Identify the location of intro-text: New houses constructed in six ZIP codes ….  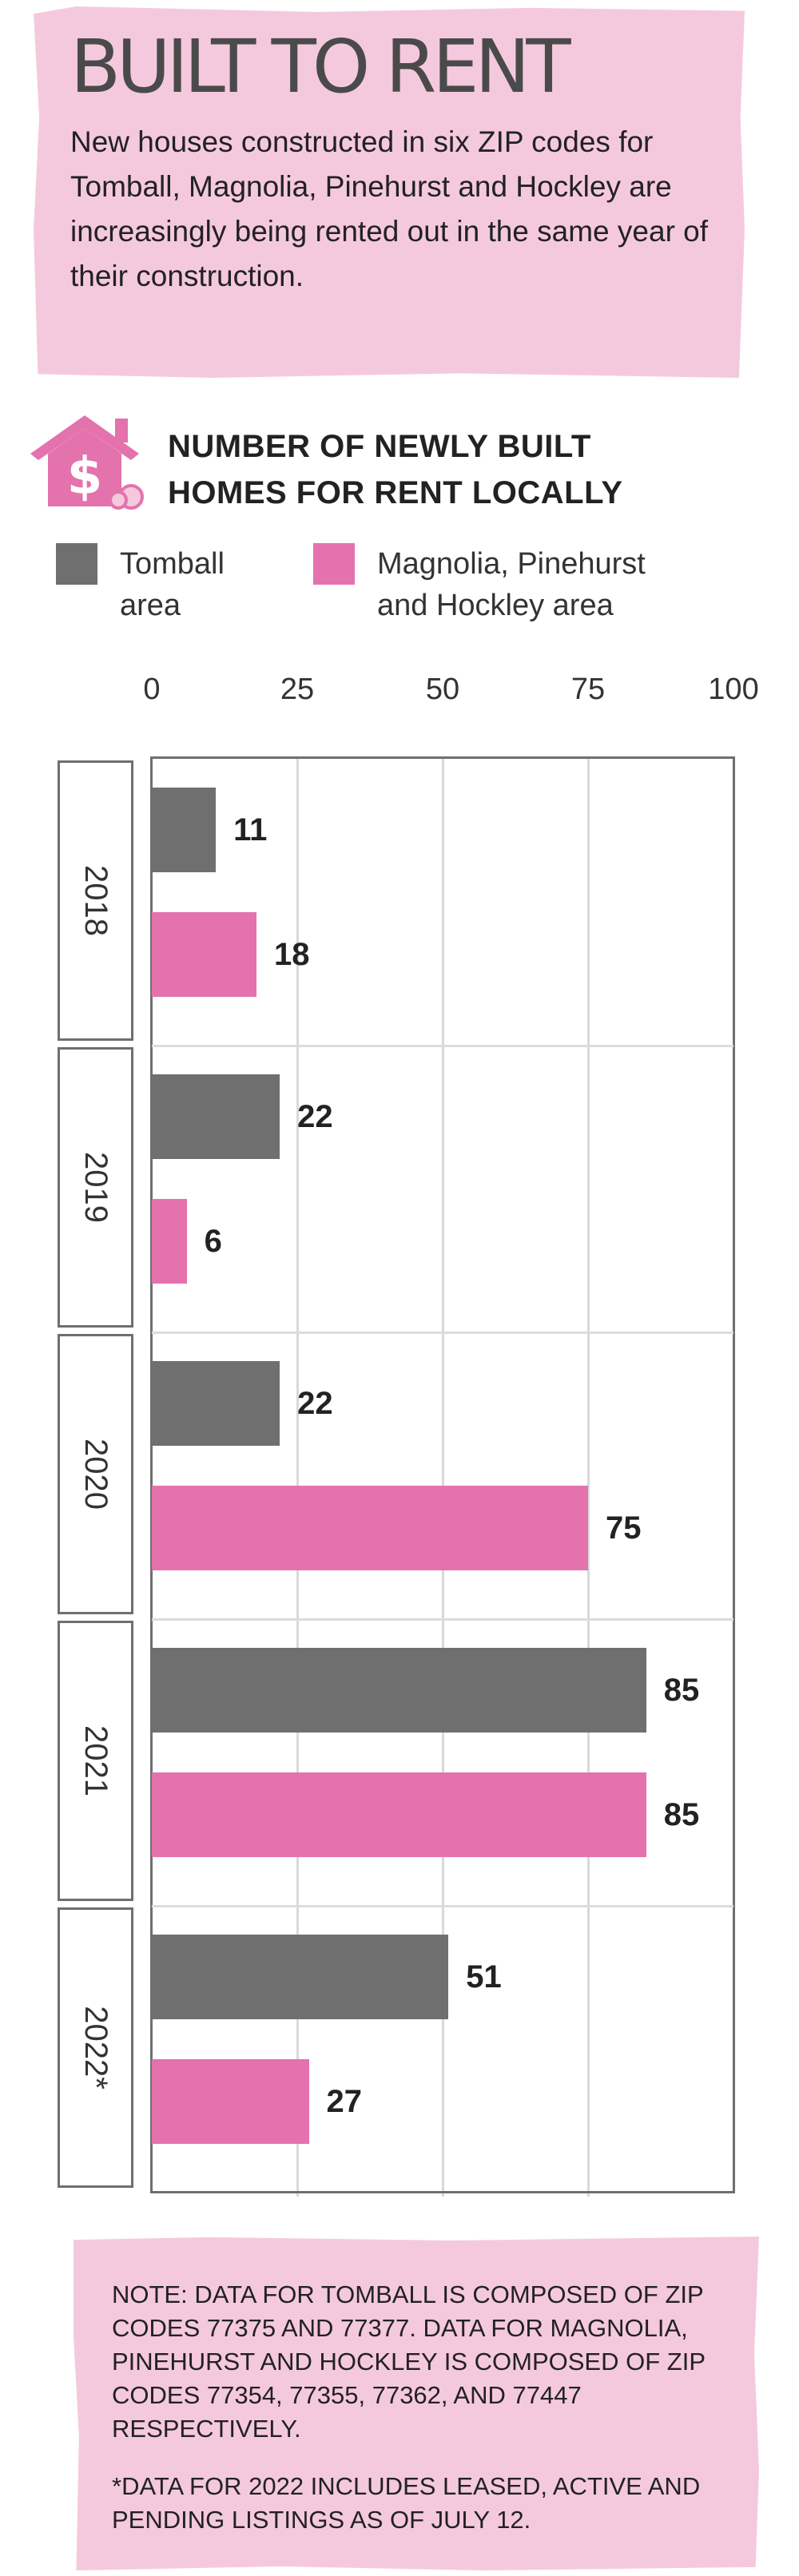
(389, 208).